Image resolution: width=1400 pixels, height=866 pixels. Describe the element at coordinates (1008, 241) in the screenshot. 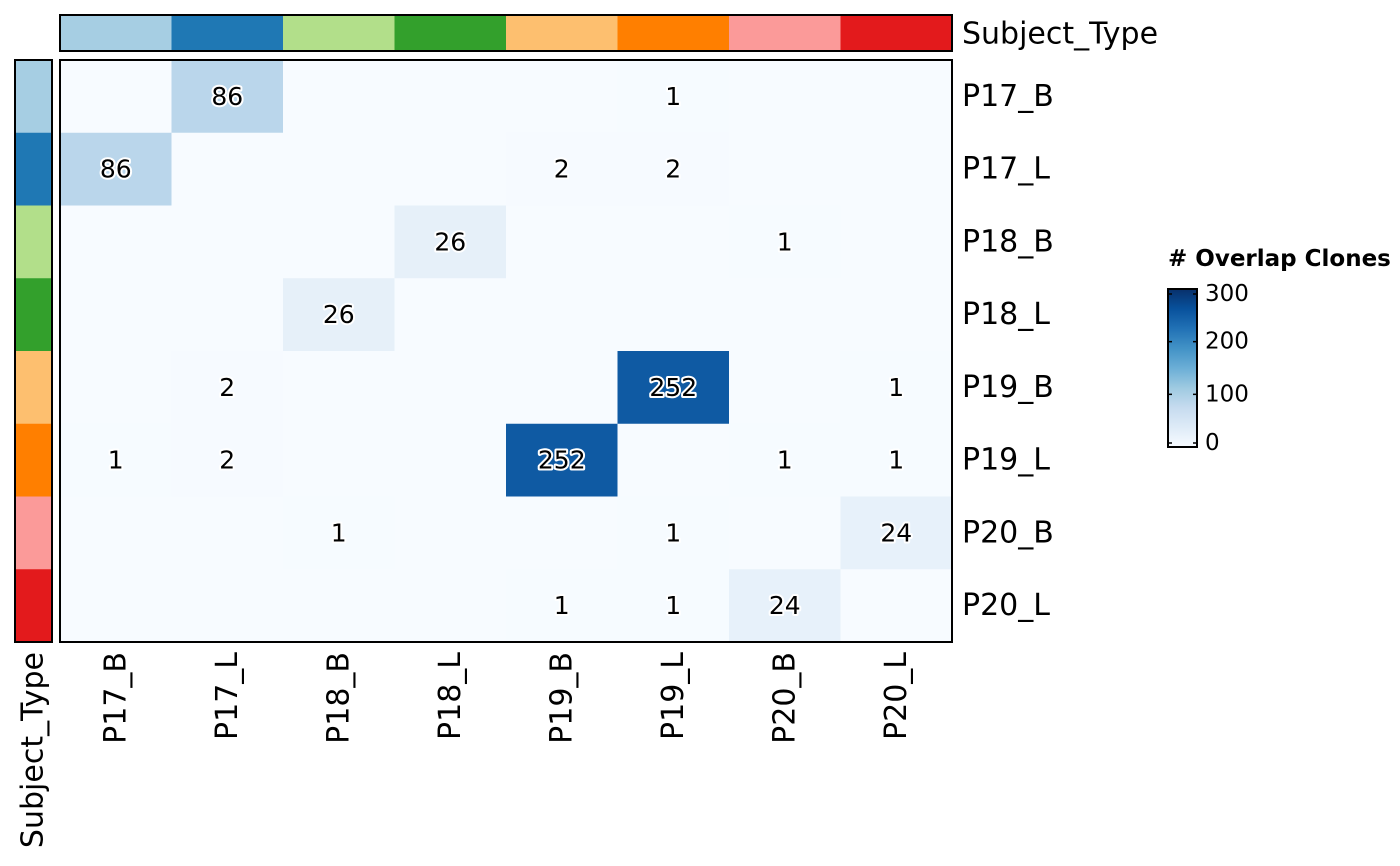

I see `row-label: P18_B` at that location.